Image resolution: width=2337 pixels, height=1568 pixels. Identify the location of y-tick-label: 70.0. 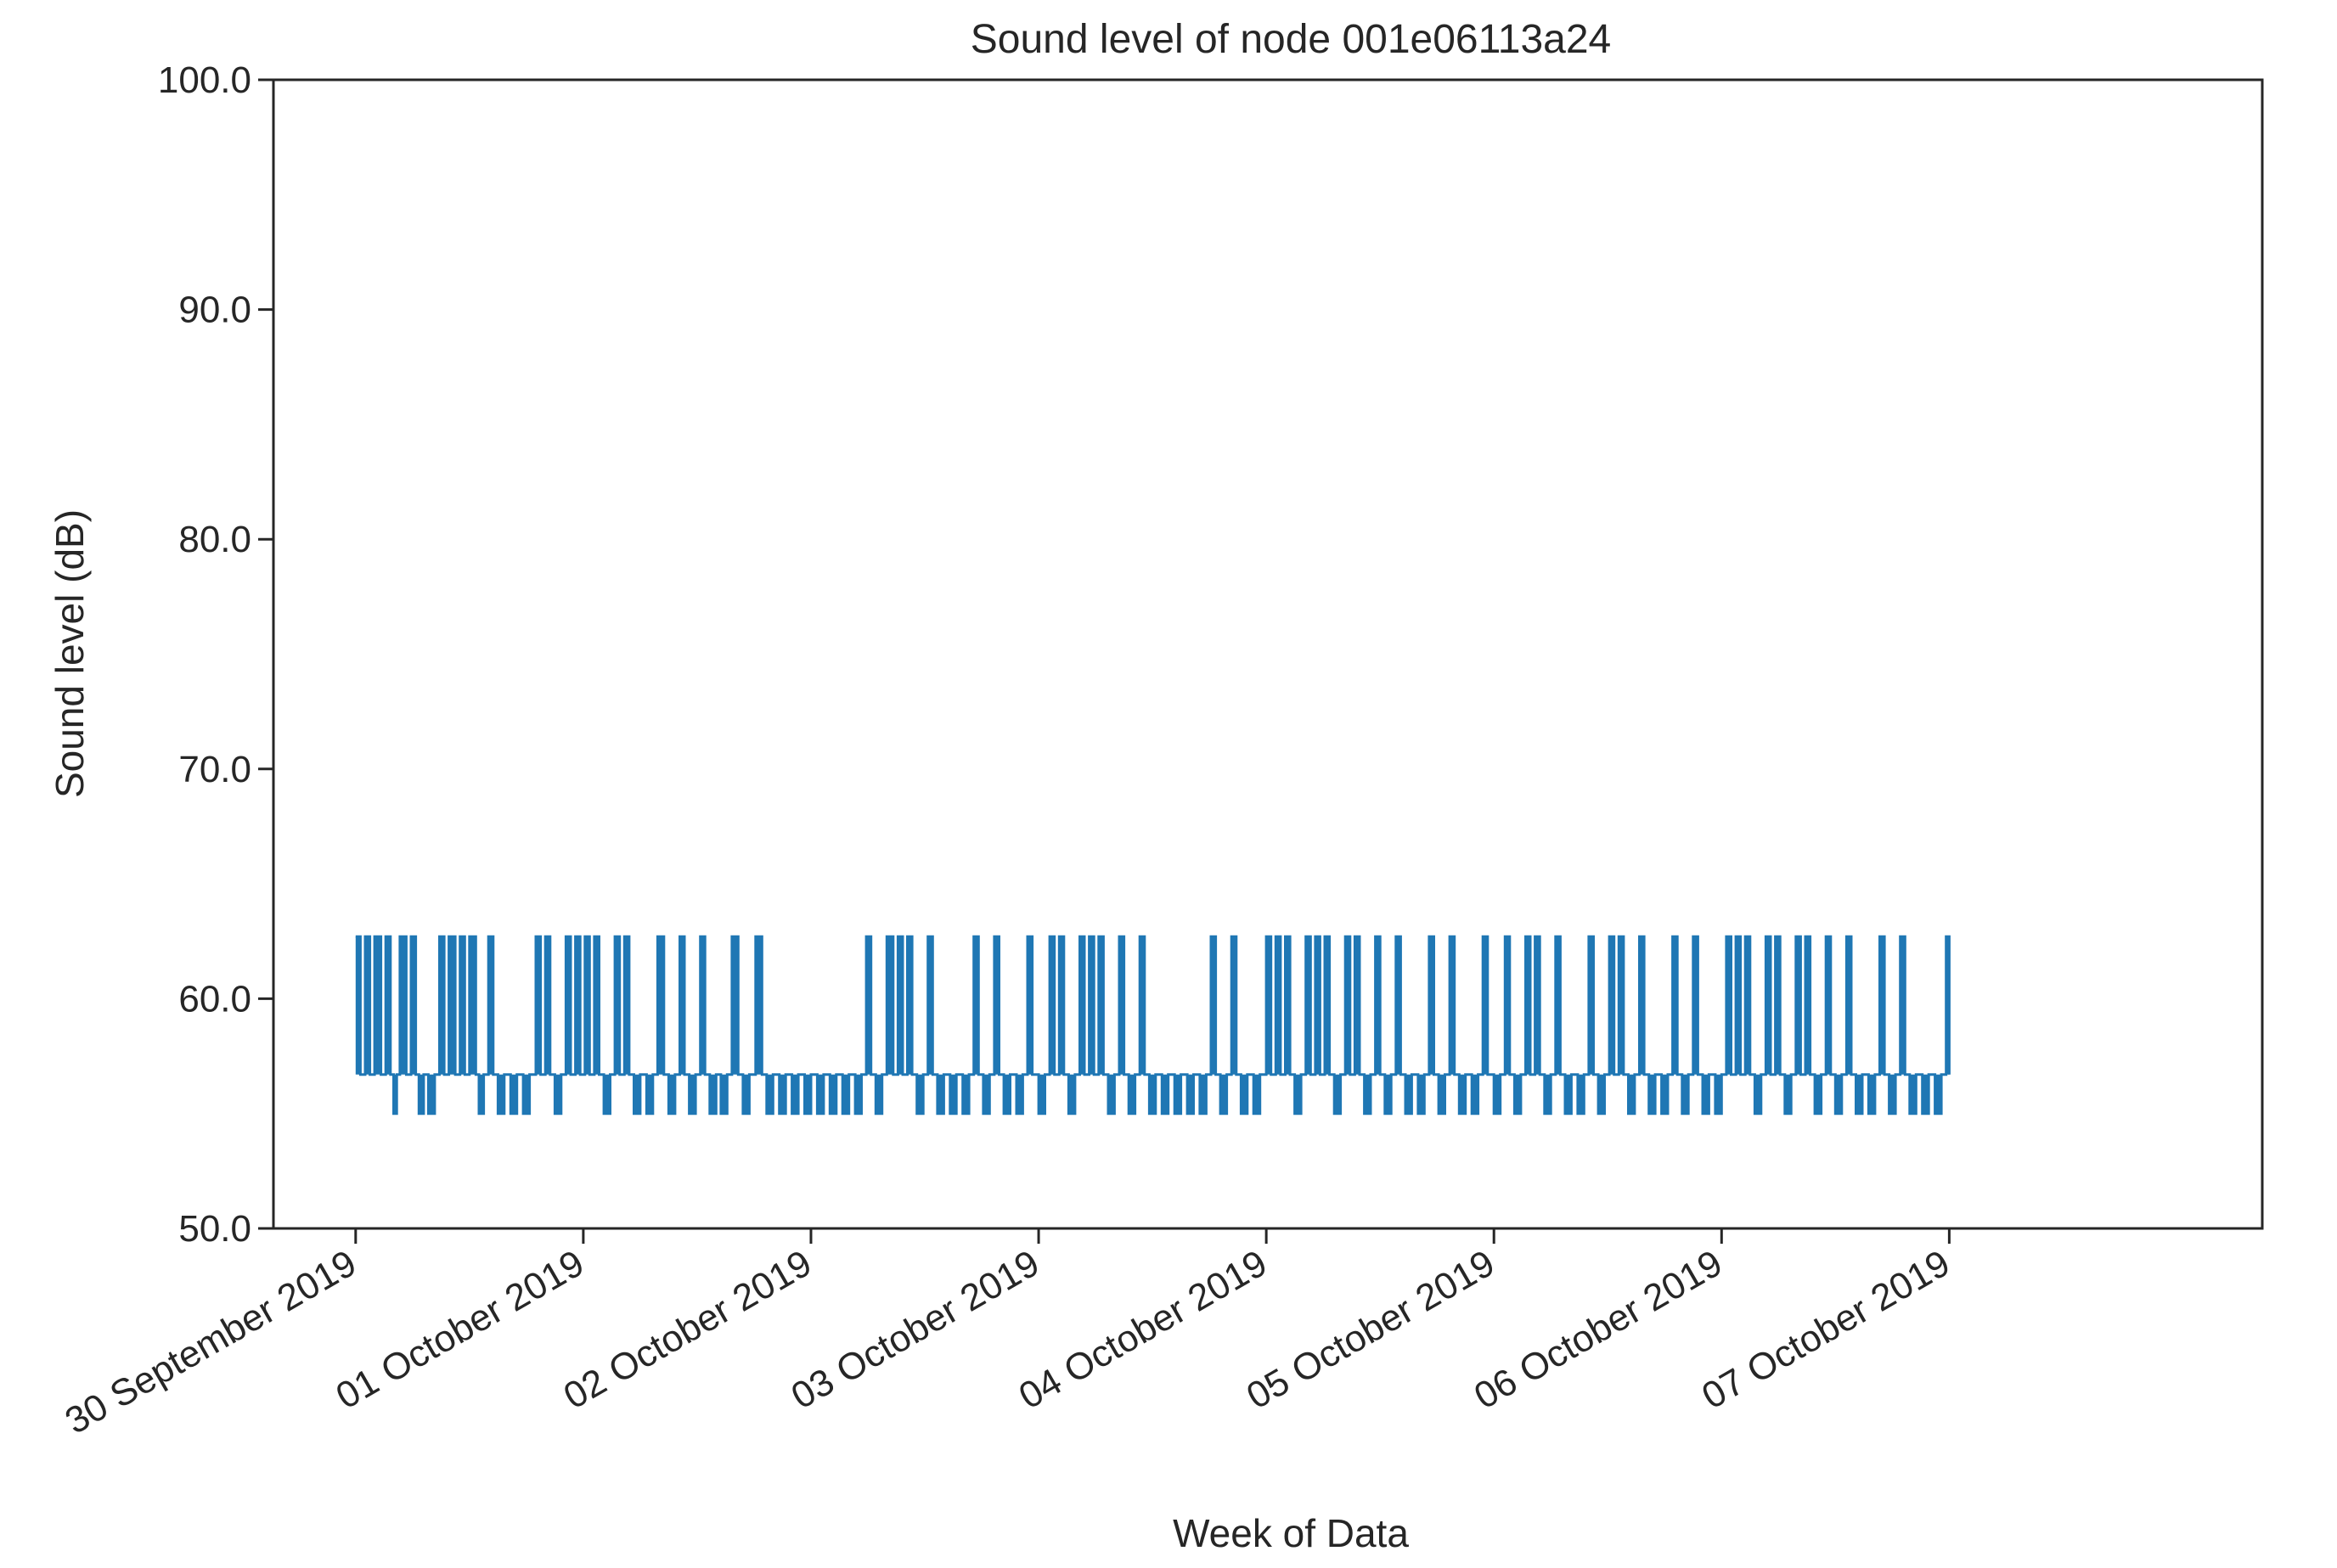
(214, 769).